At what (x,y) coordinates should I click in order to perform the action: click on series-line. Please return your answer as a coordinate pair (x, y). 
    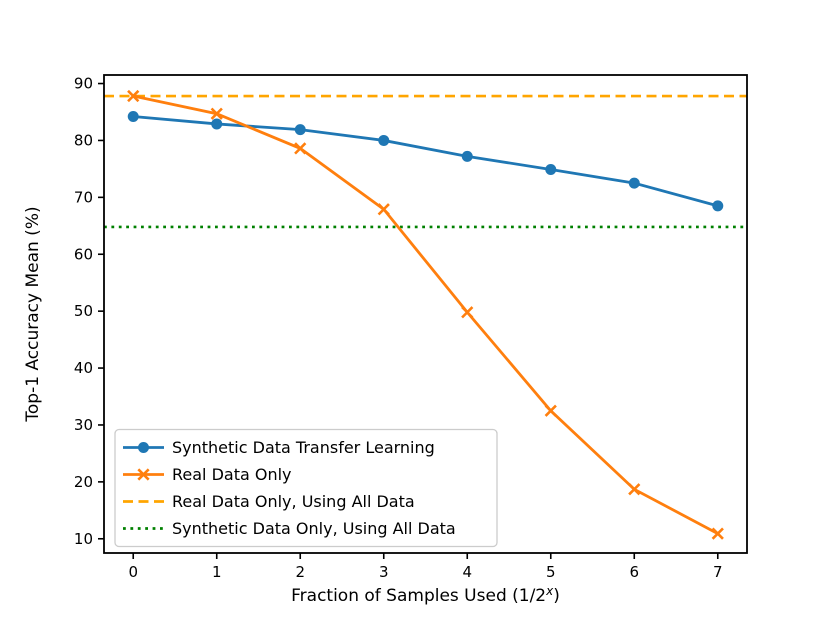
    Looking at the image, I should click on (426, 161).